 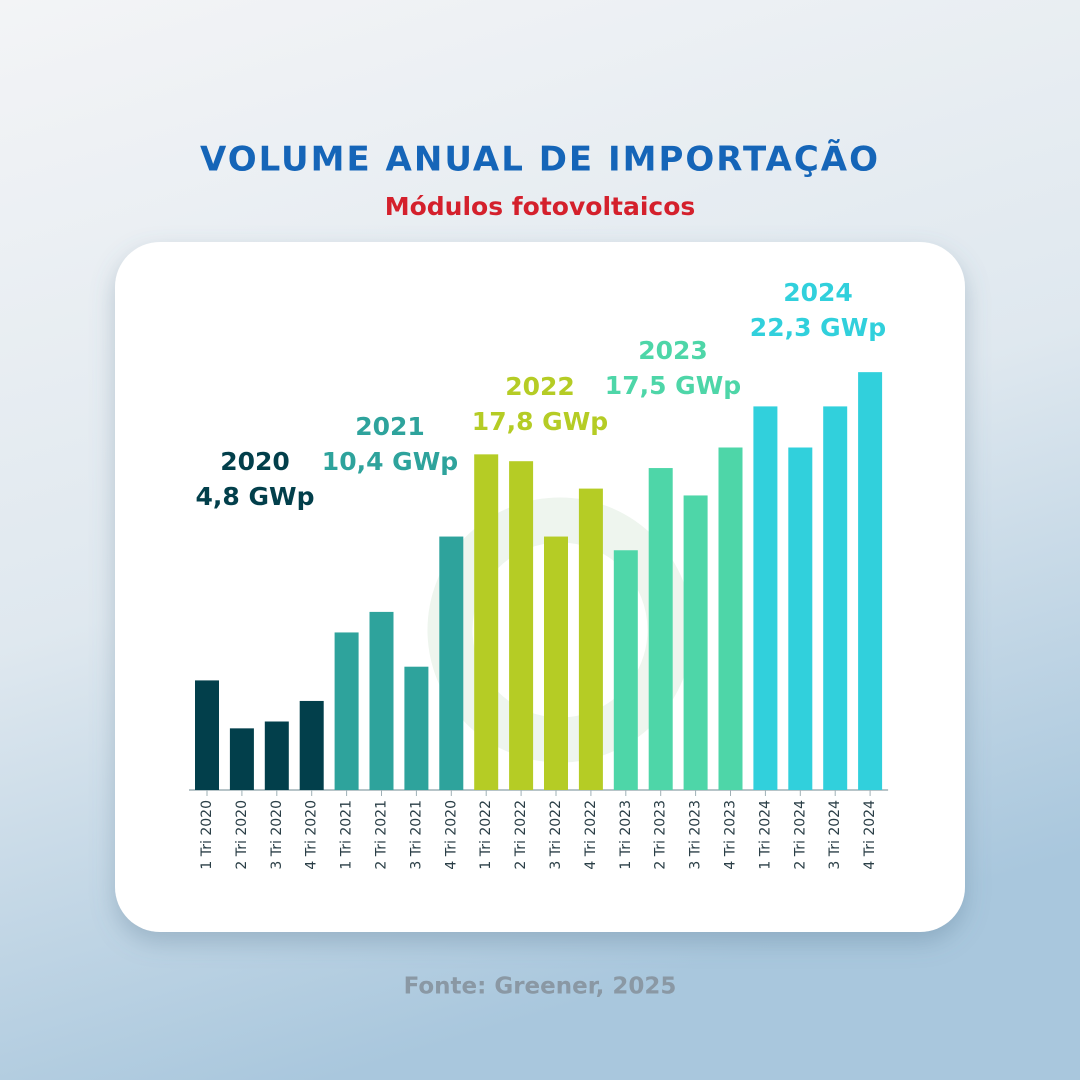 What do you see at coordinates (207, 835) in the screenshot?
I see `x-tick-label: 1 Tri 2020` at bounding box center [207, 835].